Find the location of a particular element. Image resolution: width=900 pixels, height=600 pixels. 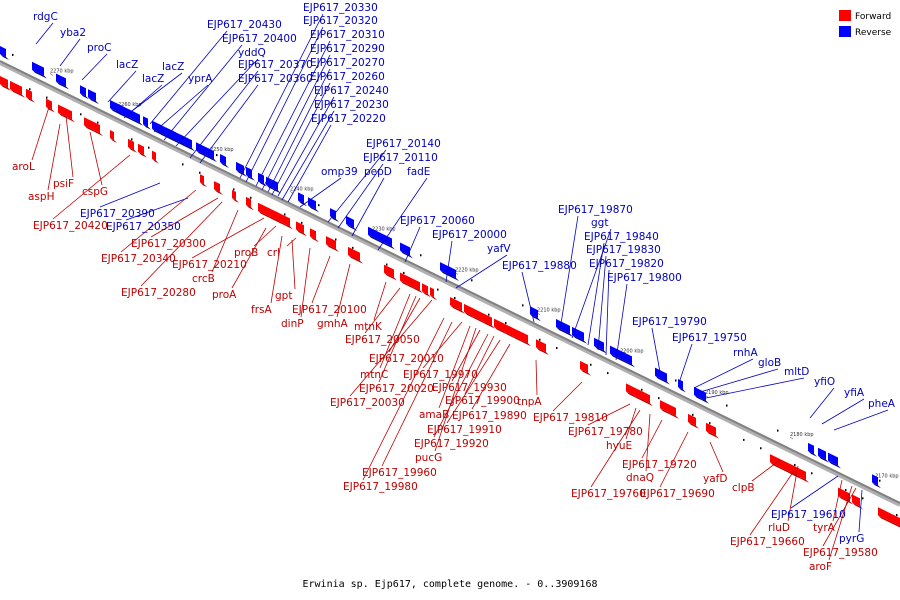

forward-gene-label: rluD is located at coordinates (779, 528).